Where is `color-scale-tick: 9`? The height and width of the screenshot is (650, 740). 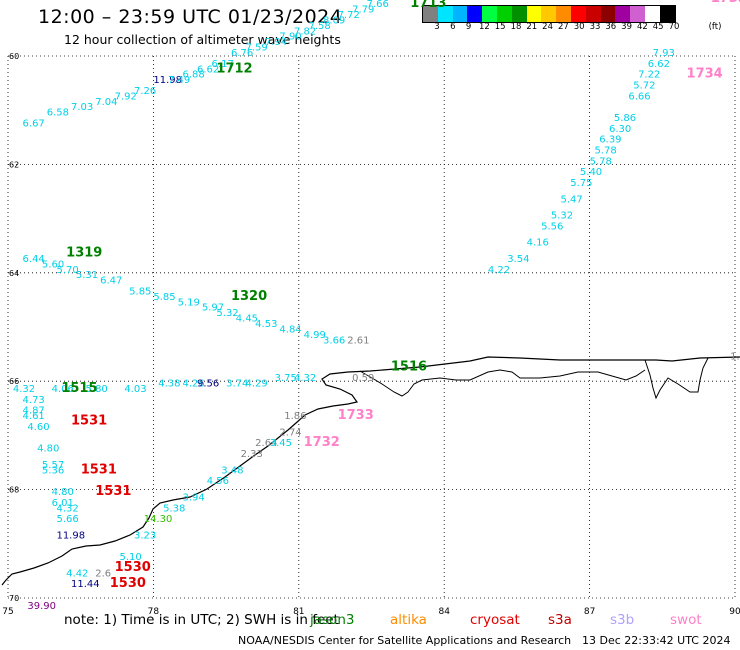 color-scale-tick: 9 is located at coordinates (468, 27).